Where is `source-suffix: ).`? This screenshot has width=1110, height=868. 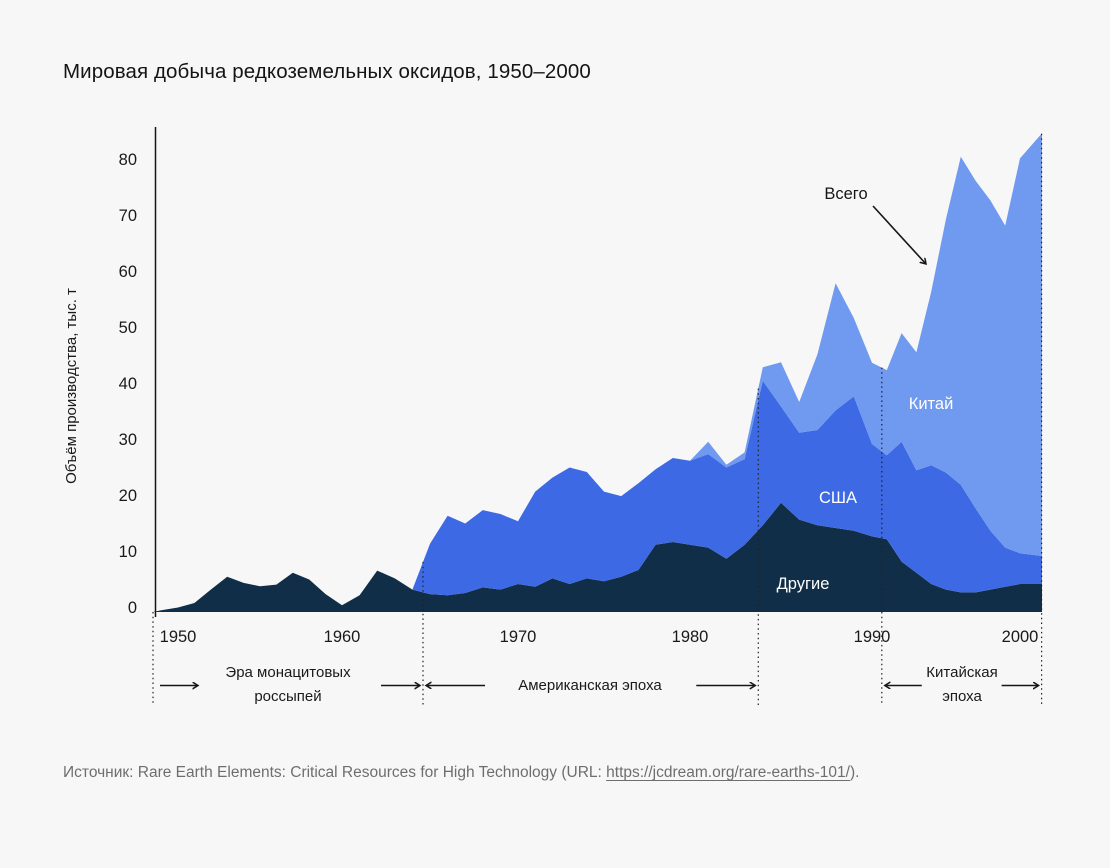 source-suffix: ). is located at coordinates (854, 772).